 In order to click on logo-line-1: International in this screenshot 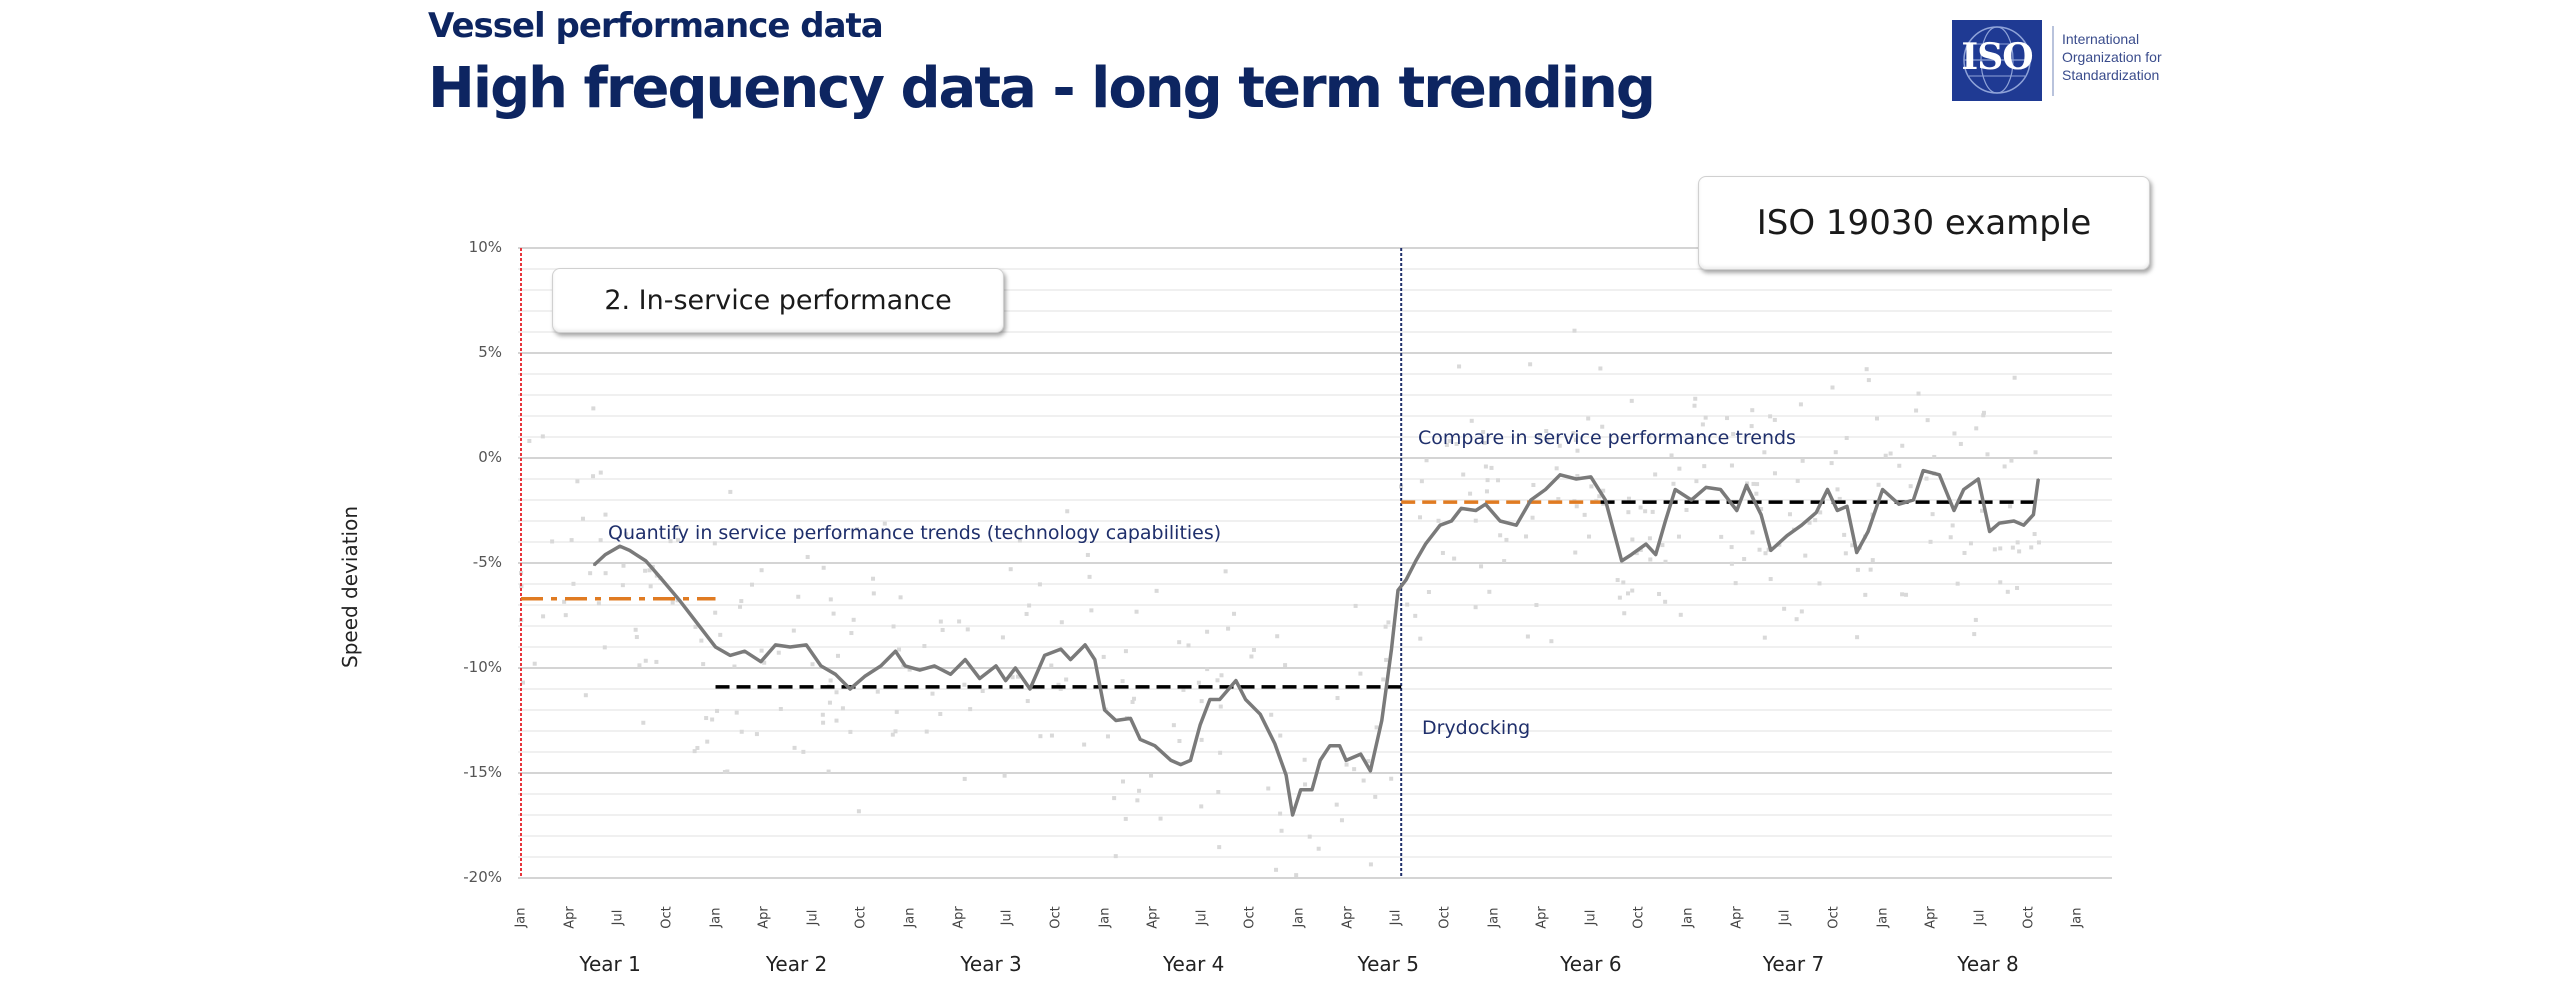, I will do `click(2101, 39)`.